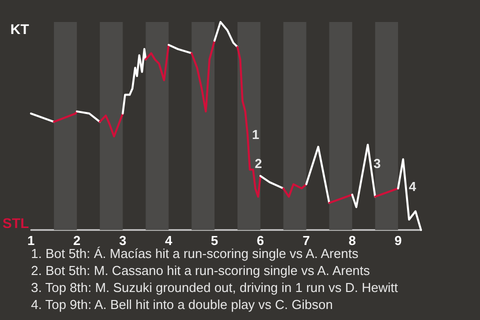  I want to click on x-tick-label: 1, so click(31, 240).